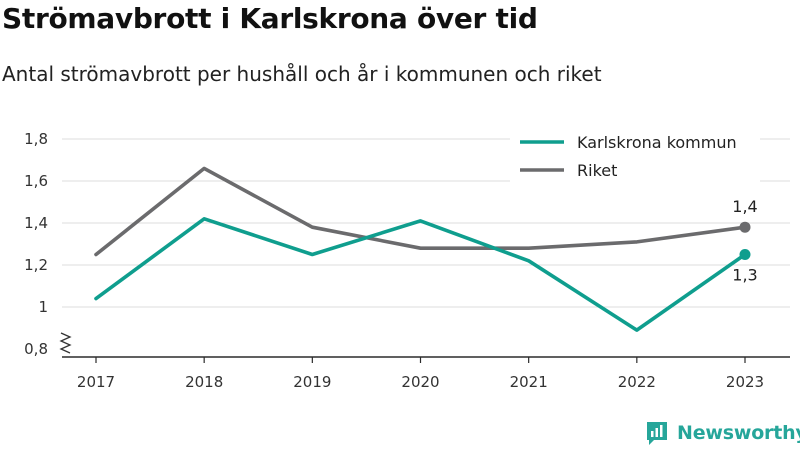 This screenshot has height=450, width=800. Describe the element at coordinates (43, 307) in the screenshot. I see `y-tick-label: 1` at that location.